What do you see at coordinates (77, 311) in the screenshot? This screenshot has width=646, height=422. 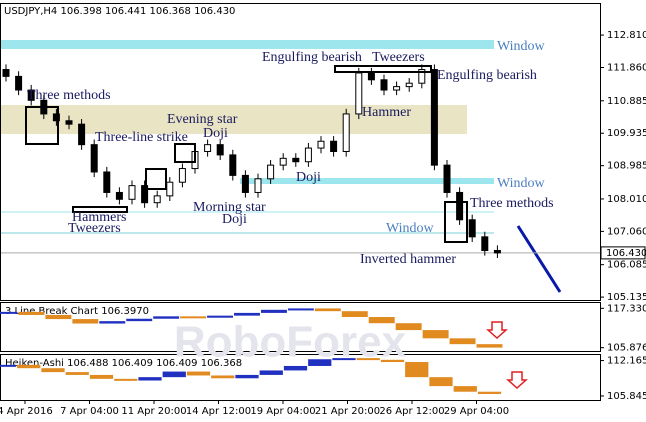 I see `panel-title: 3 Line Break Chart 106.3970` at bounding box center [77, 311].